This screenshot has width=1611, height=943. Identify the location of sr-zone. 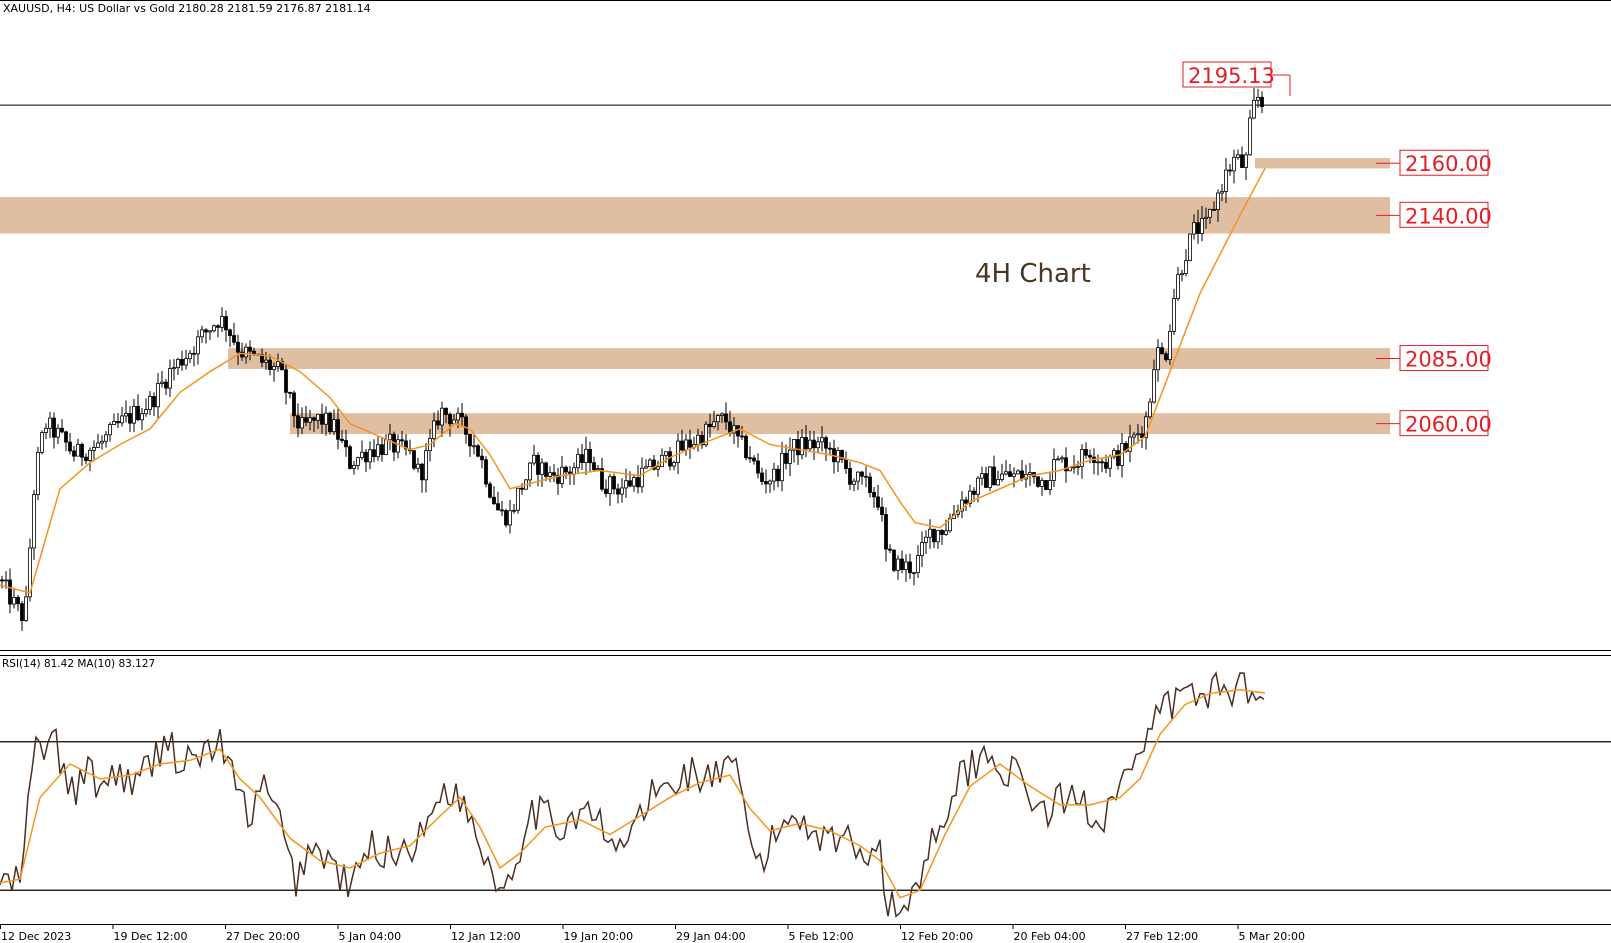
(840, 424).